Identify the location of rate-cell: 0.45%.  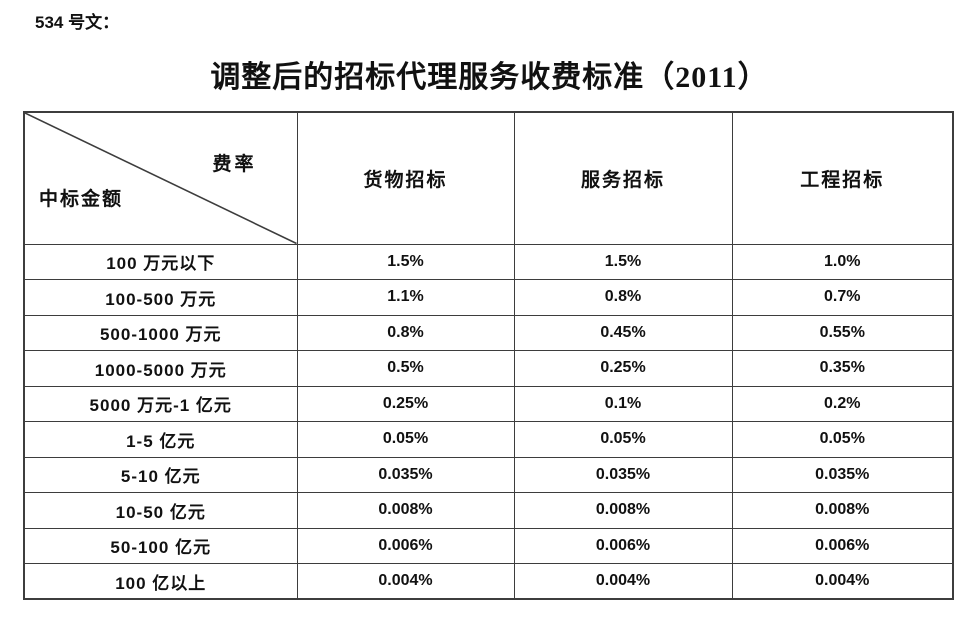
(623, 332).